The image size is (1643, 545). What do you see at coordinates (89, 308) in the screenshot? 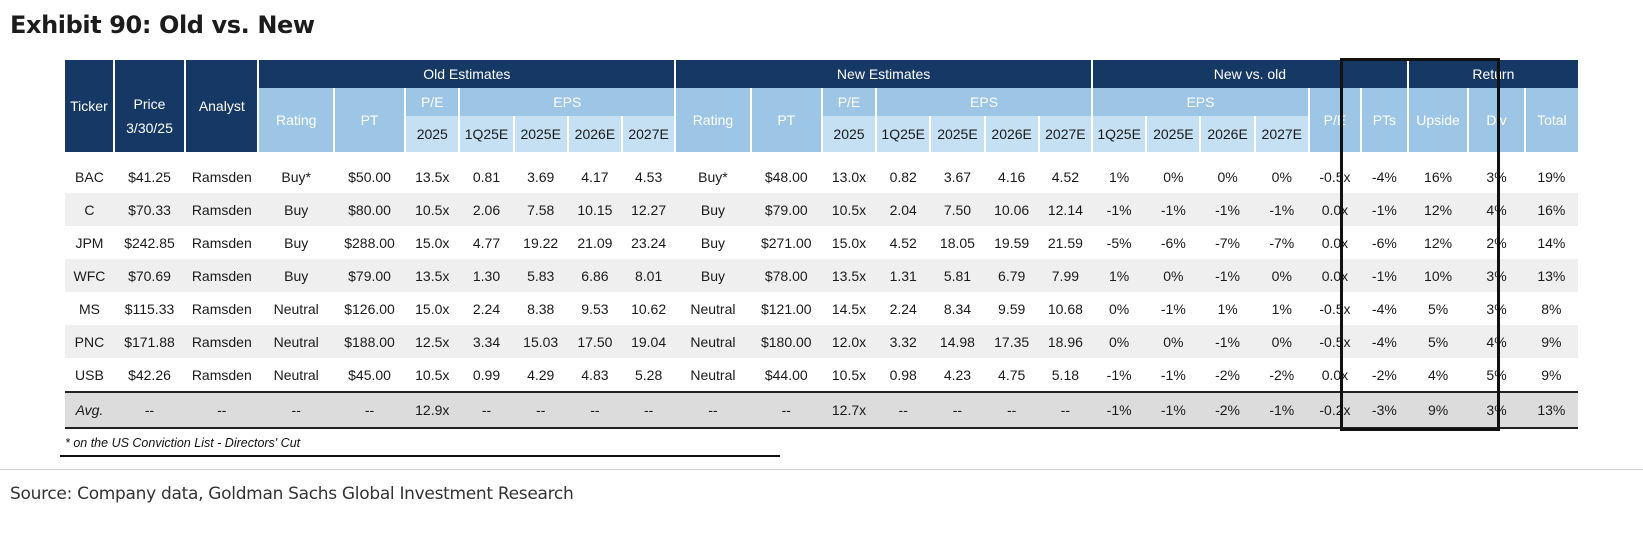
I see `ticker-cell: MS` at bounding box center [89, 308].